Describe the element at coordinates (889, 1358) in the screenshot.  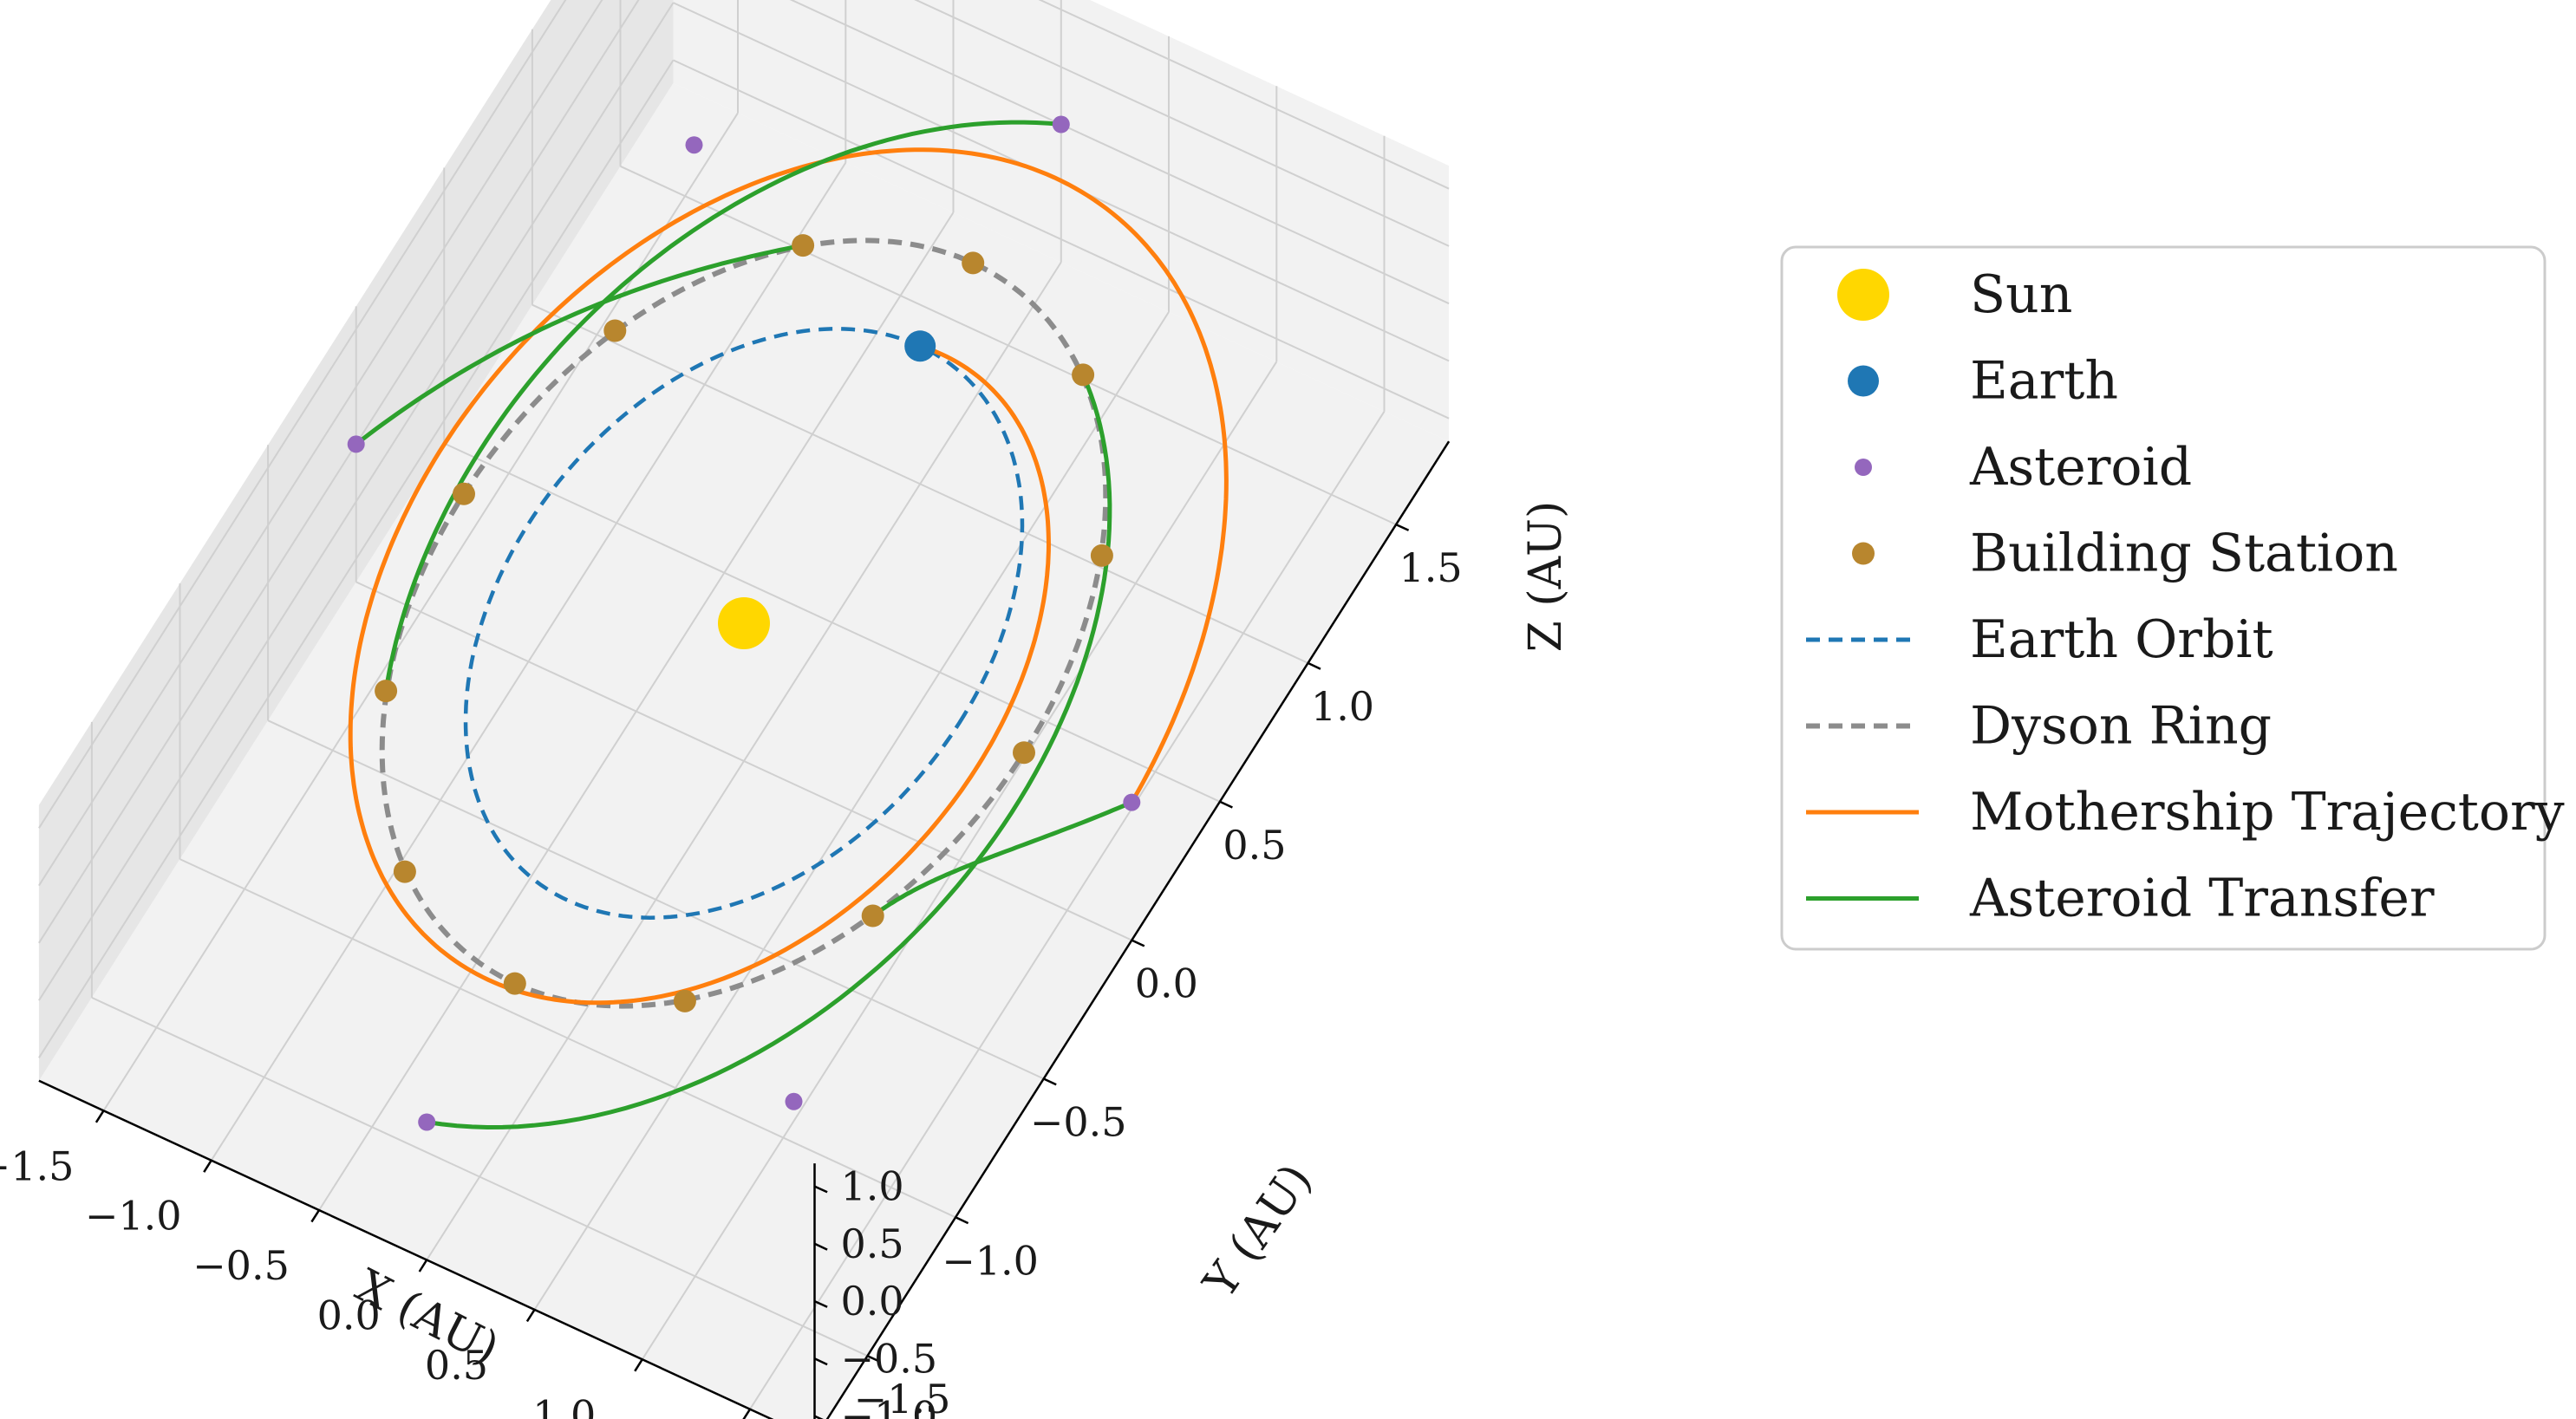
I see `z-tick-label: −0.5` at that location.